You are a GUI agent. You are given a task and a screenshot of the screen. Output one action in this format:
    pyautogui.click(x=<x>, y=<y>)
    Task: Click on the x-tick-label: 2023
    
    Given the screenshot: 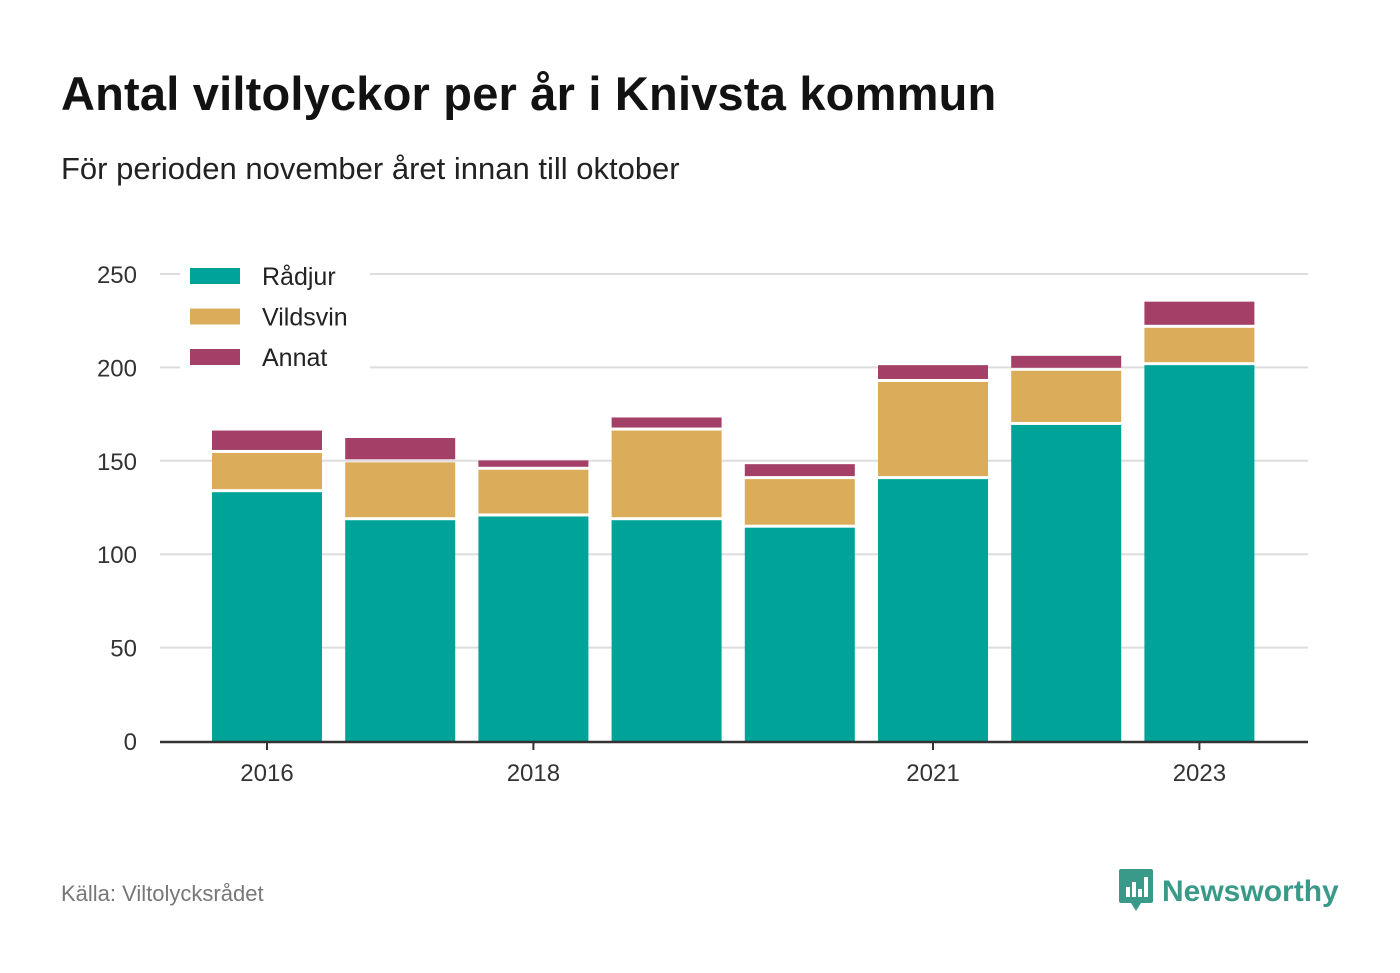 What is the action you would take?
    pyautogui.click(x=1199, y=773)
    